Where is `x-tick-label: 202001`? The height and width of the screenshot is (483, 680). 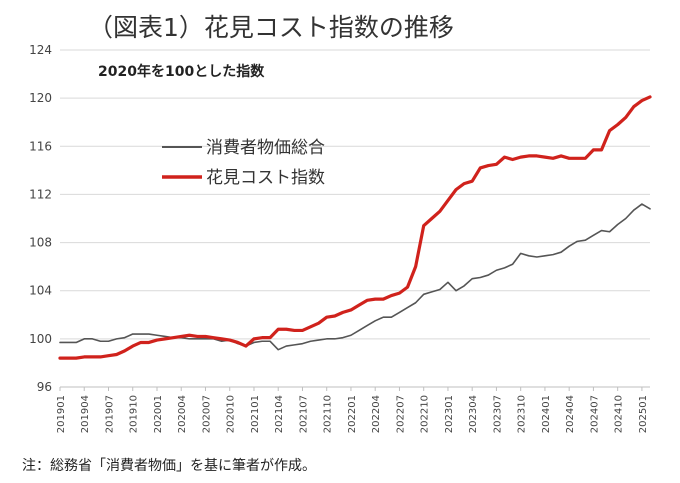 x-tick-label: 202001 is located at coordinates (158, 414).